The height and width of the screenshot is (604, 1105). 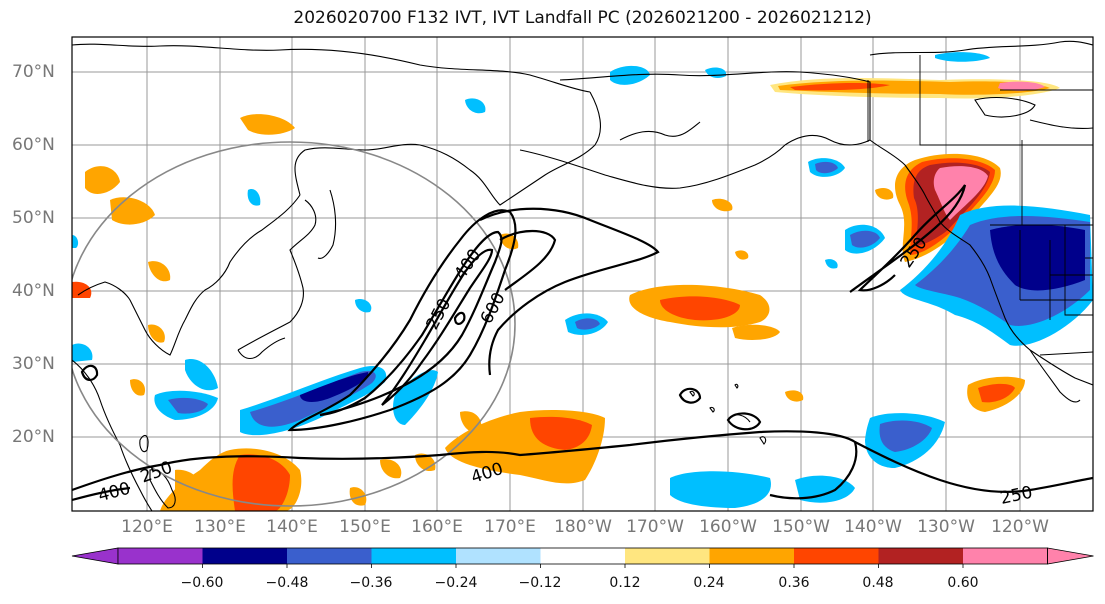 What do you see at coordinates (447, 148) in the screenshot?
I see `coastline-kamchatka` at bounding box center [447, 148].